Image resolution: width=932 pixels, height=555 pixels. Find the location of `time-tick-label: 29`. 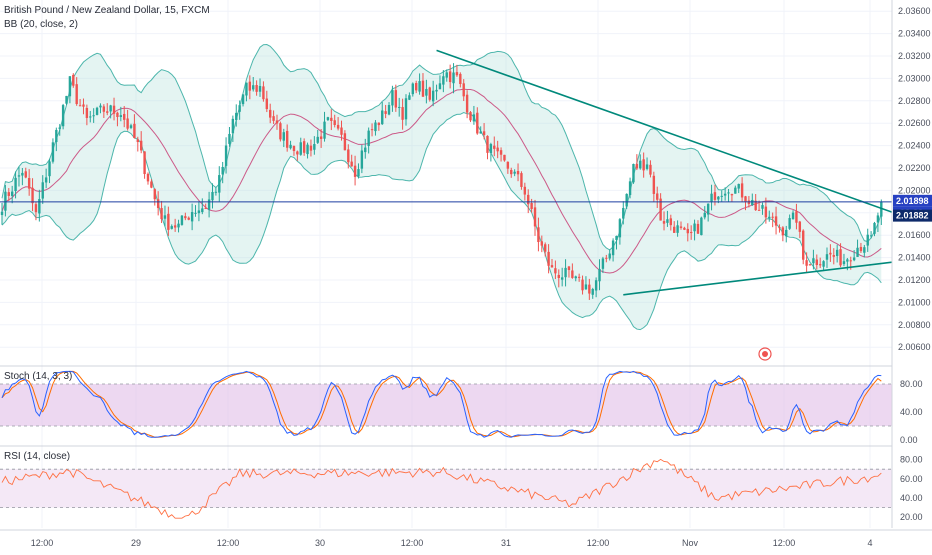

time-tick-label: 29 is located at coordinates (136, 543).